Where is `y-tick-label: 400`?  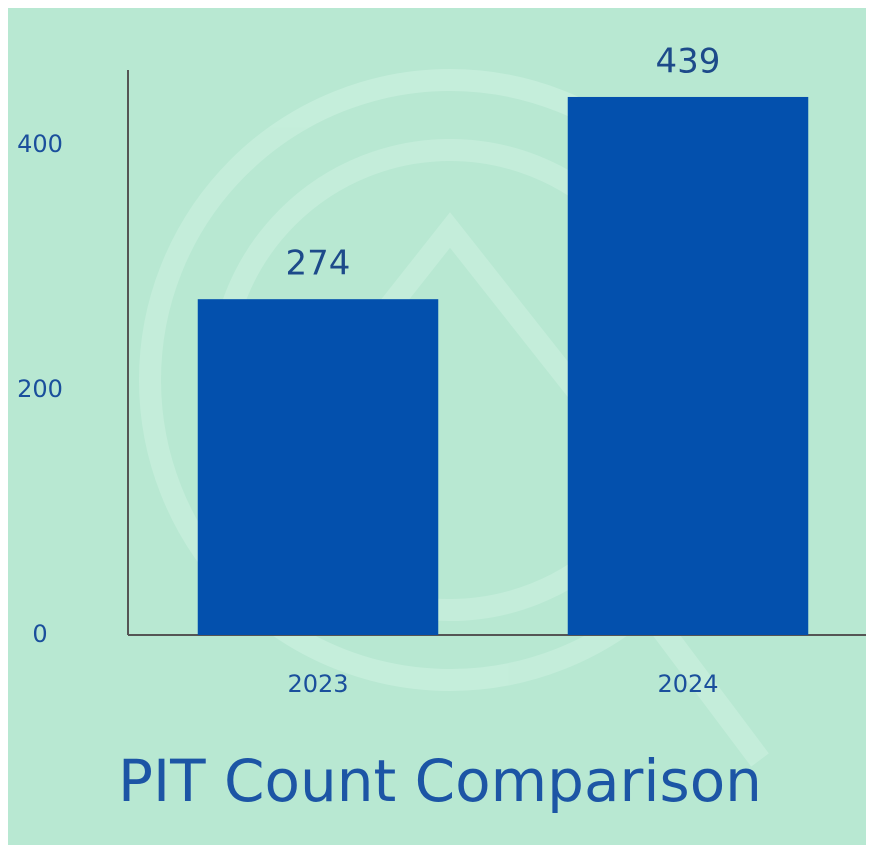
y-tick-label: 400 is located at coordinates (40, 144).